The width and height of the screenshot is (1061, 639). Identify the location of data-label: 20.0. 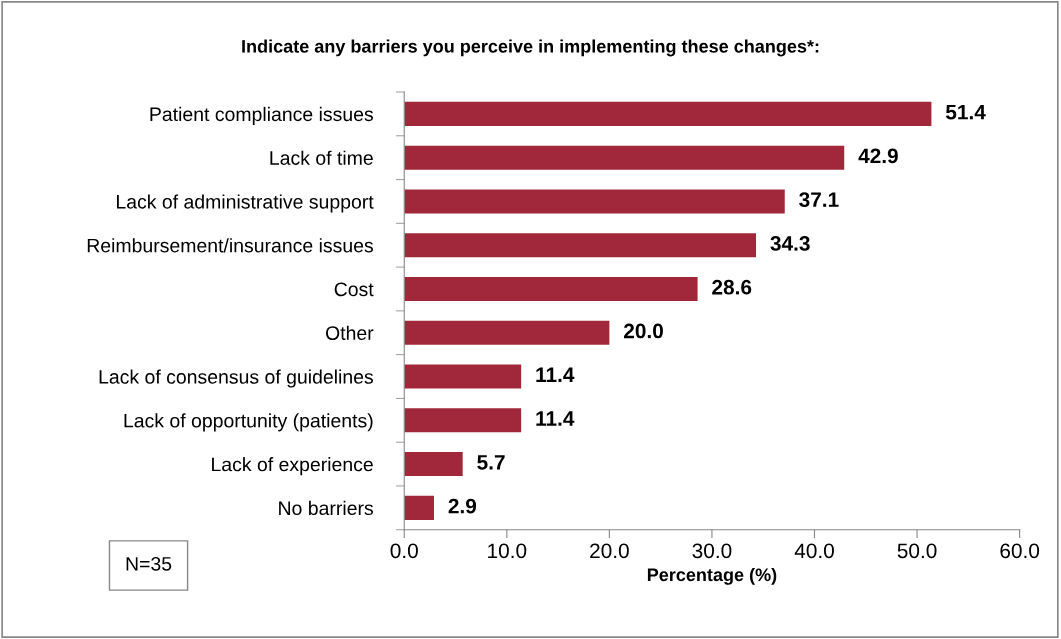
(643, 331).